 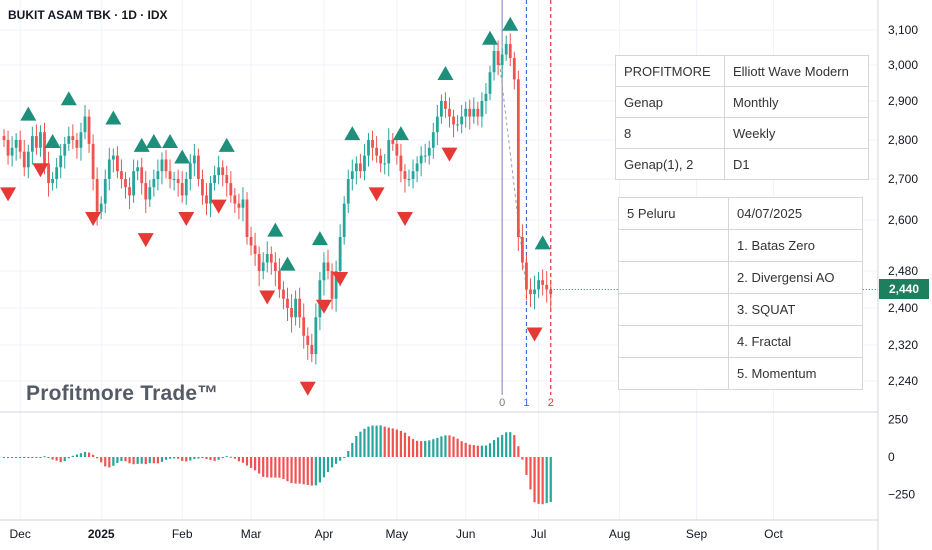 I want to click on time-tick-label: 2025, so click(x=101, y=534).